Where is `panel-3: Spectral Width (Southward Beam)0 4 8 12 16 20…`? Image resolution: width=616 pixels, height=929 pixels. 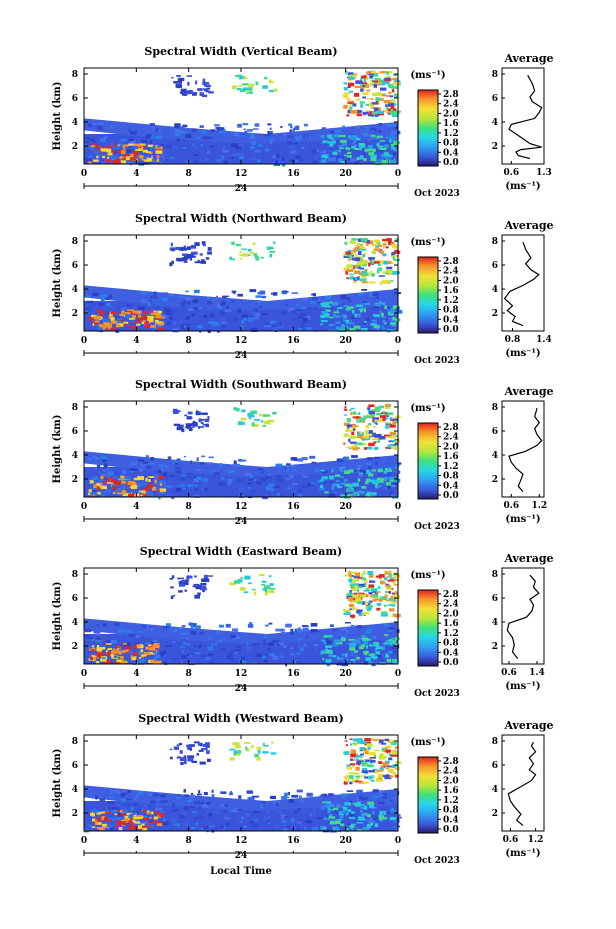
panel-3: Spectral Width (Southward Beam)0 4 8 12 16 20… is located at coordinates (303, 455).